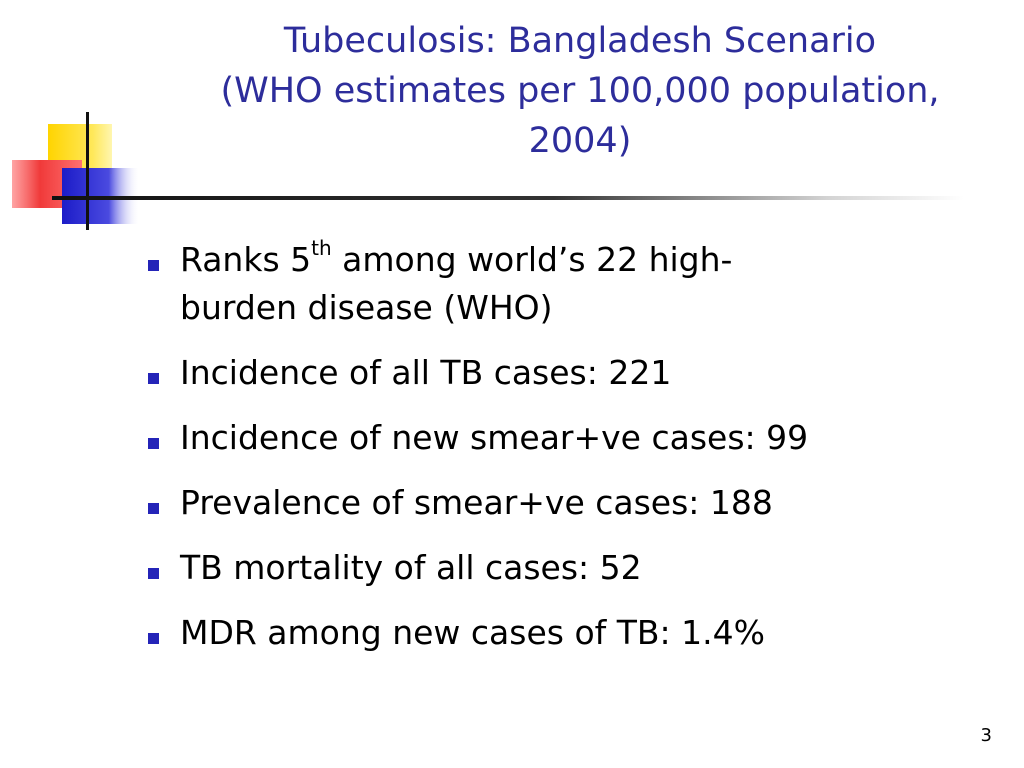  I want to click on bullet-rank-superscript: th, so click(321, 248).